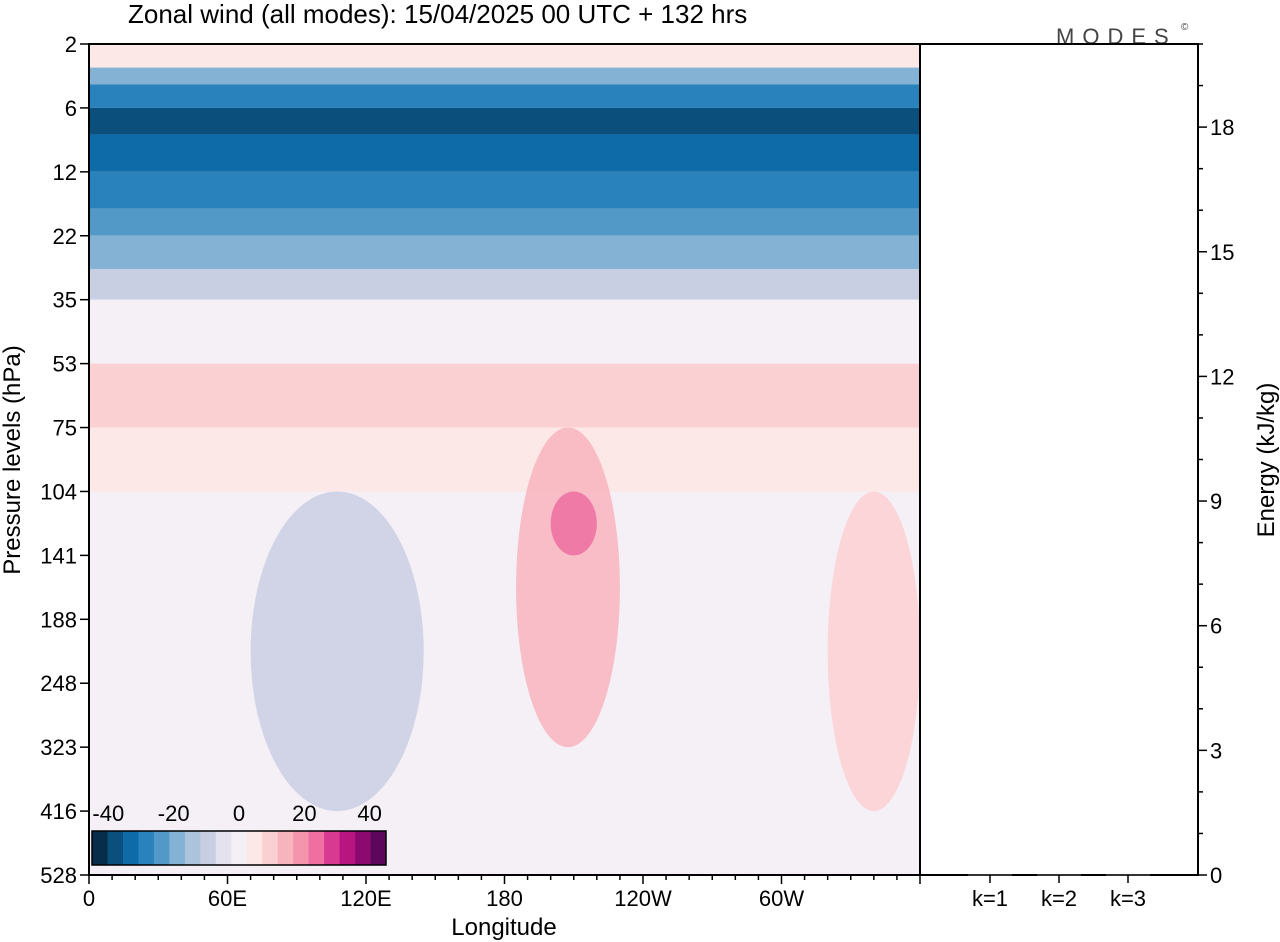 The width and height of the screenshot is (1280, 942). Describe the element at coordinates (1216, 750) in the screenshot. I see `energy-tick-label: 3` at that location.